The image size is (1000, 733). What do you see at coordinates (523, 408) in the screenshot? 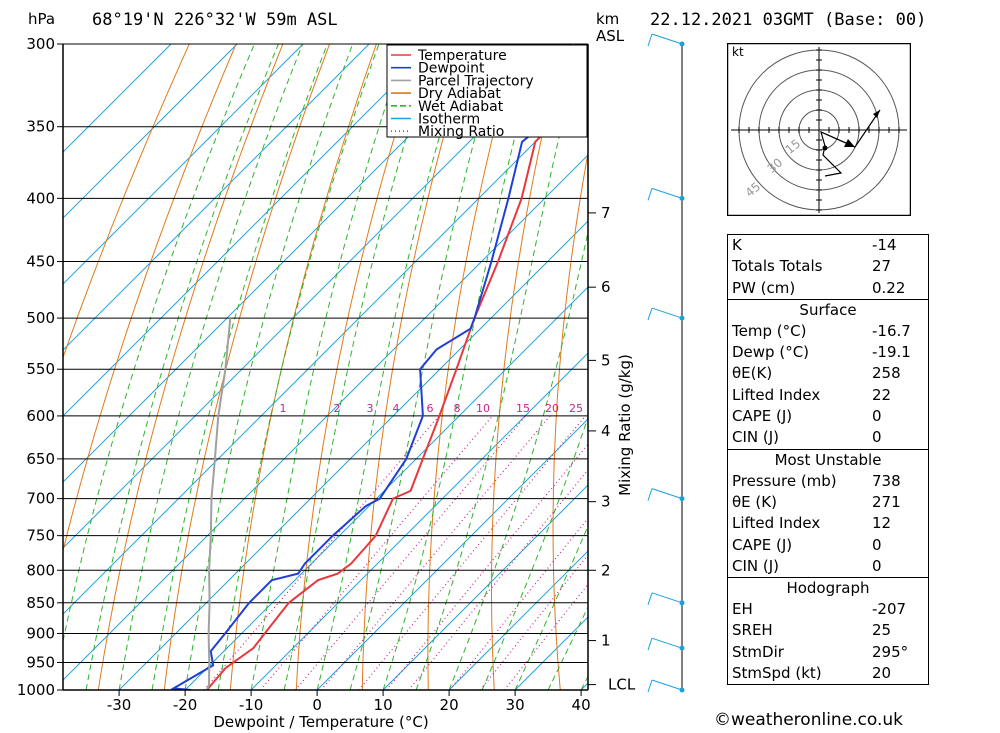
I see `mixing-ratio-label: 15` at bounding box center [523, 408].